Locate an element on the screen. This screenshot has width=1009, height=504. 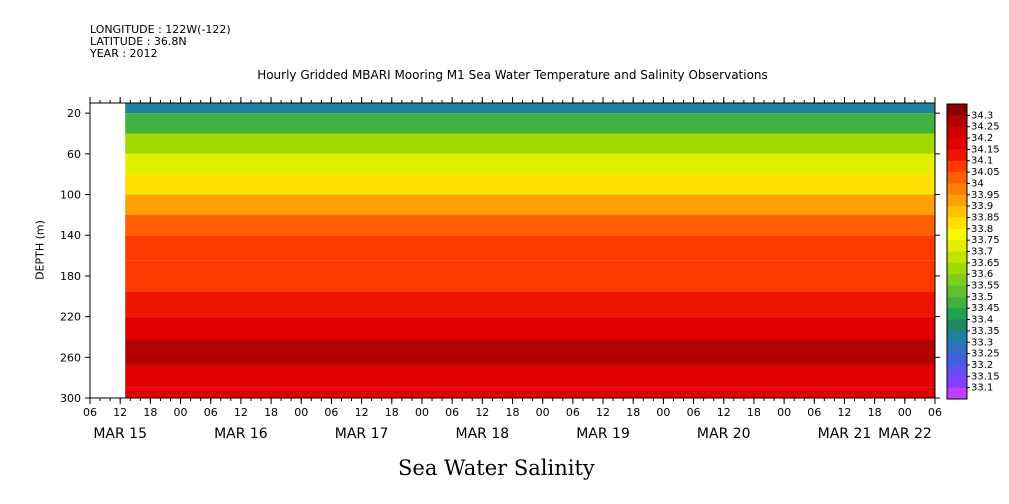
x-date-label: MAR 20 is located at coordinates (724, 434).